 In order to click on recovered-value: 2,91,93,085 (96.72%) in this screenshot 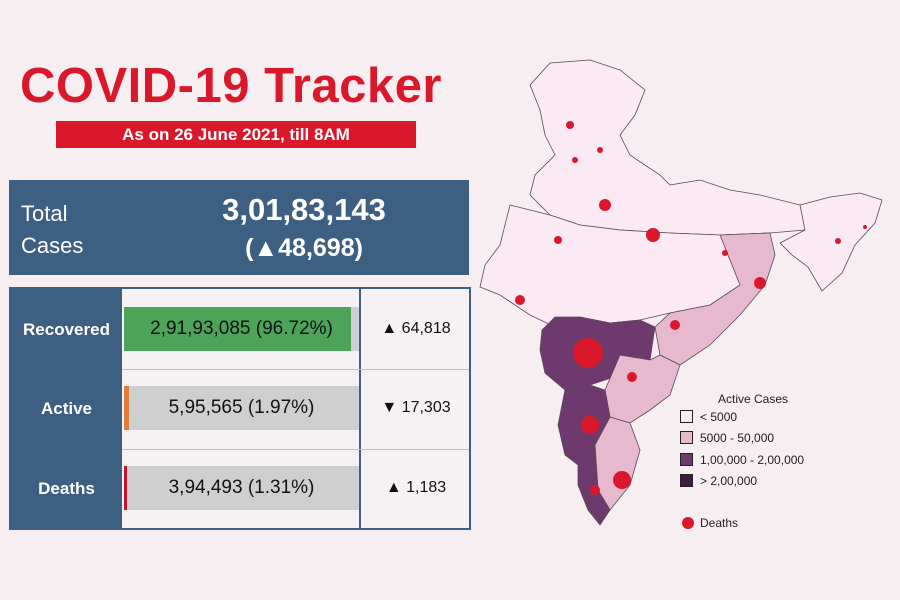, I will do `click(241, 328)`.